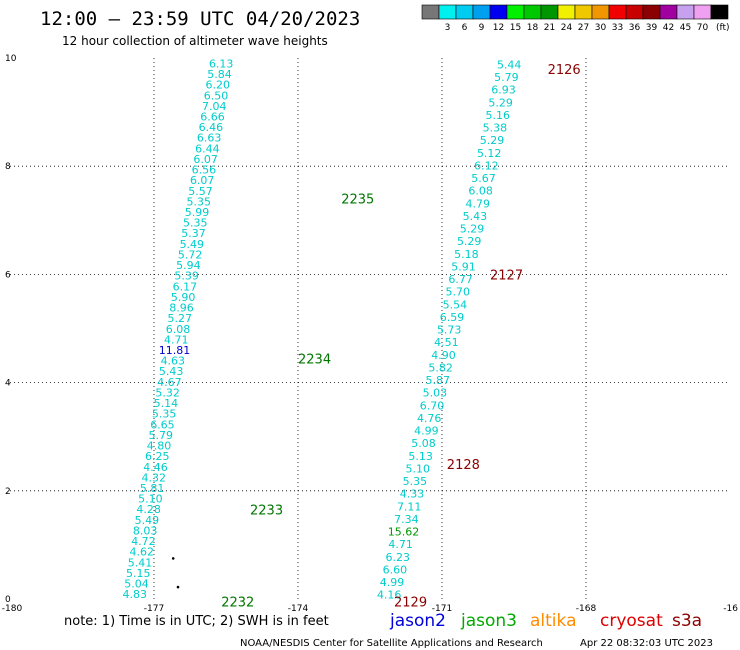 Image resolution: width=740 pixels, height=650 pixels. I want to click on swh-data-label: 6.70, so click(432, 405).